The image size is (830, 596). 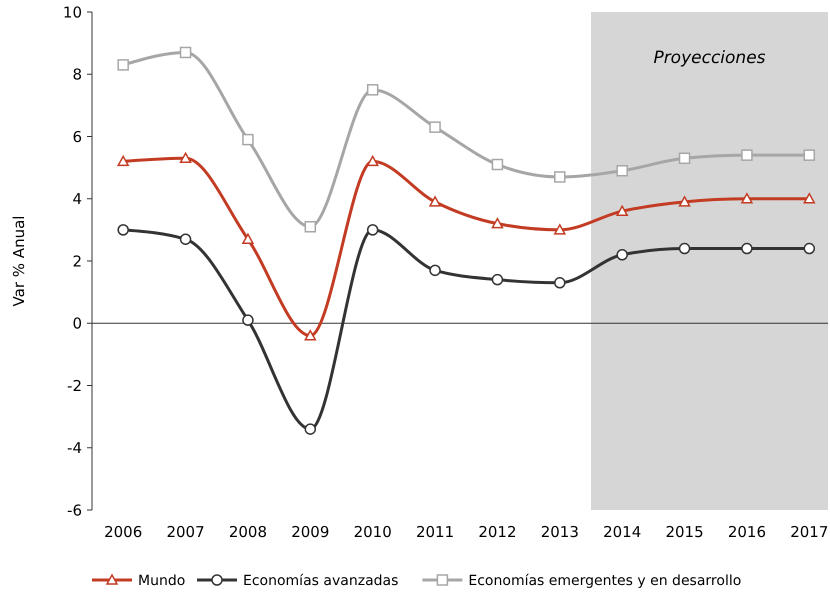 What do you see at coordinates (77, 261) in the screenshot?
I see `y-tick-label: 2` at bounding box center [77, 261].